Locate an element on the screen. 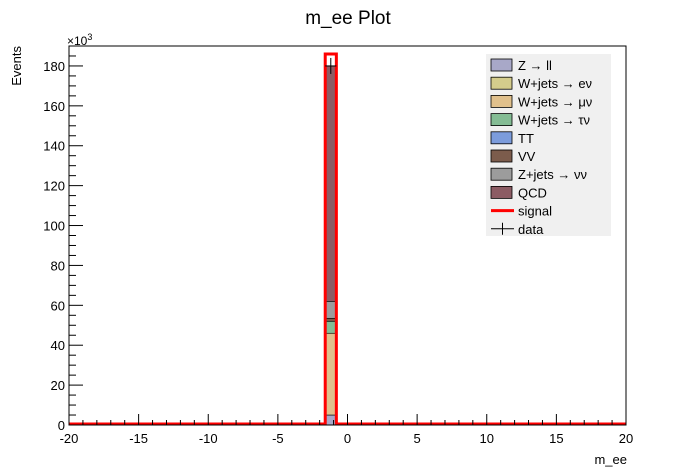  legend-label: VV is located at coordinates (527, 156).